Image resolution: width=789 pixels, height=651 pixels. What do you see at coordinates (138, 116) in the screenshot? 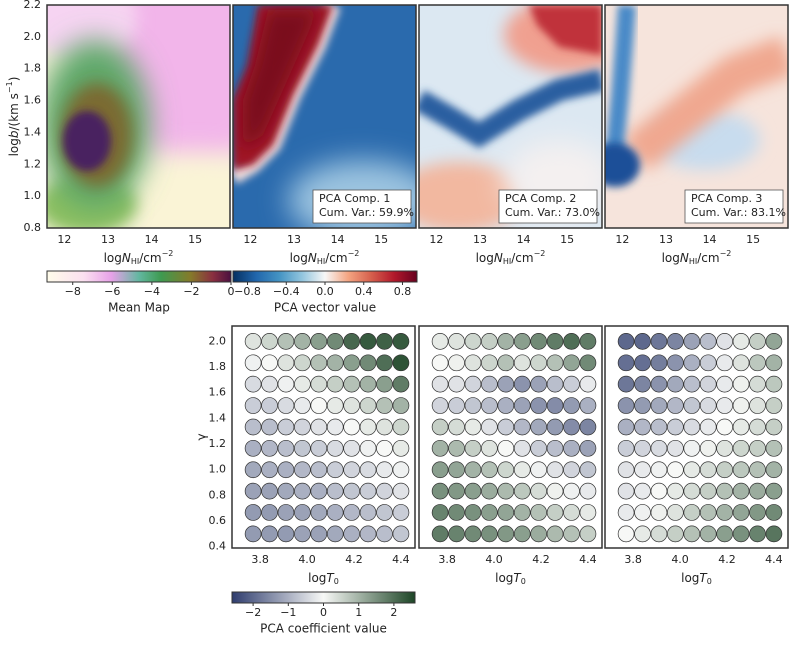
I see `heatmap-image` at bounding box center [138, 116].